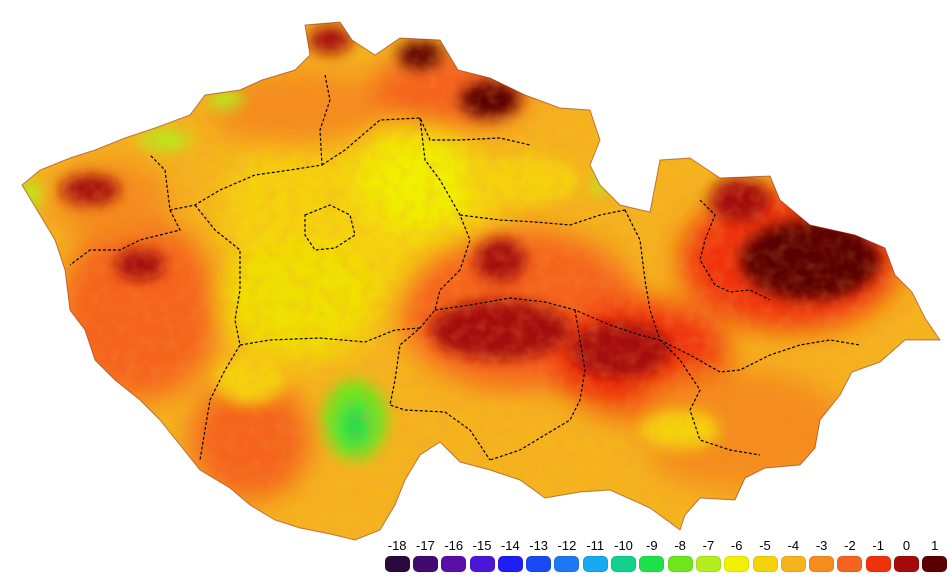  I want to click on legend-label: -15, so click(482, 545).